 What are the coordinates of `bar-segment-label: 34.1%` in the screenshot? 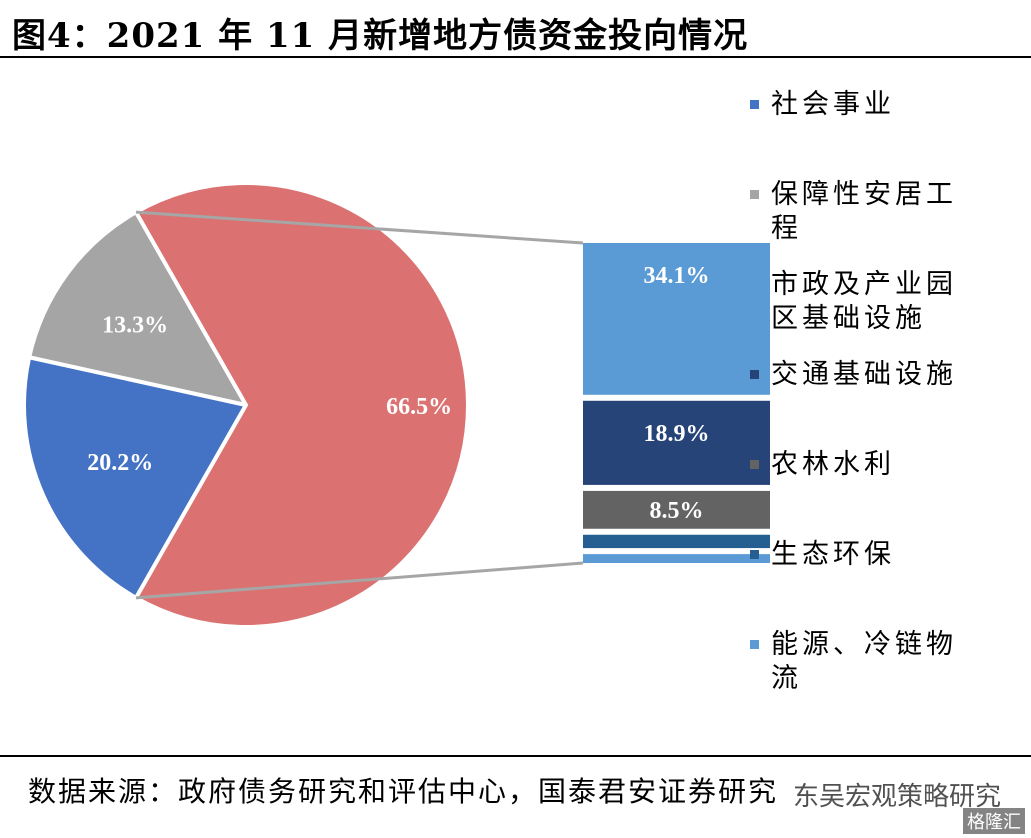 It's located at (677, 276).